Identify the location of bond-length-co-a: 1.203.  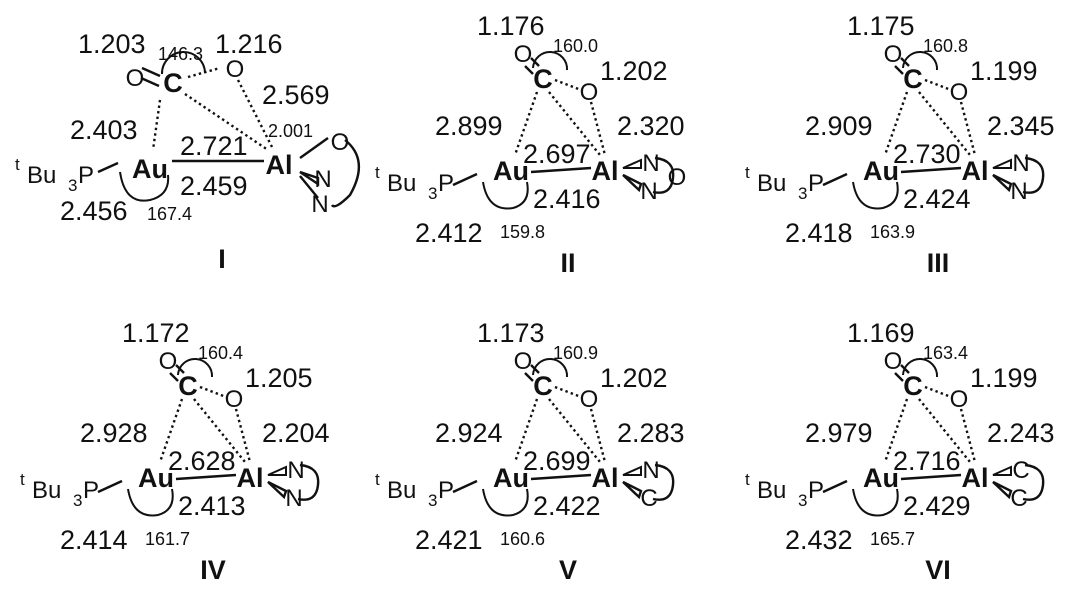
(112, 44).